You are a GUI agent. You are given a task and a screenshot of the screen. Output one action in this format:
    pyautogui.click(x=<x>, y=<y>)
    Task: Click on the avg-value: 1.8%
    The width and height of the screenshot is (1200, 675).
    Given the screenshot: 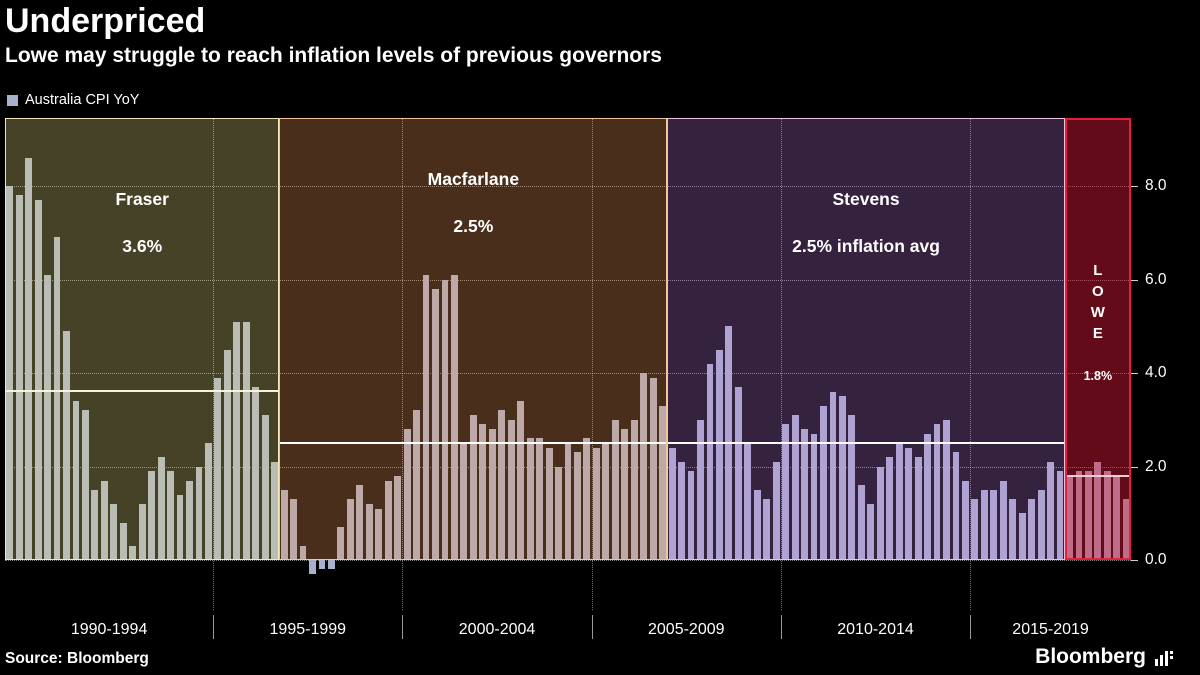 What is the action you would take?
    pyautogui.click(x=1098, y=376)
    